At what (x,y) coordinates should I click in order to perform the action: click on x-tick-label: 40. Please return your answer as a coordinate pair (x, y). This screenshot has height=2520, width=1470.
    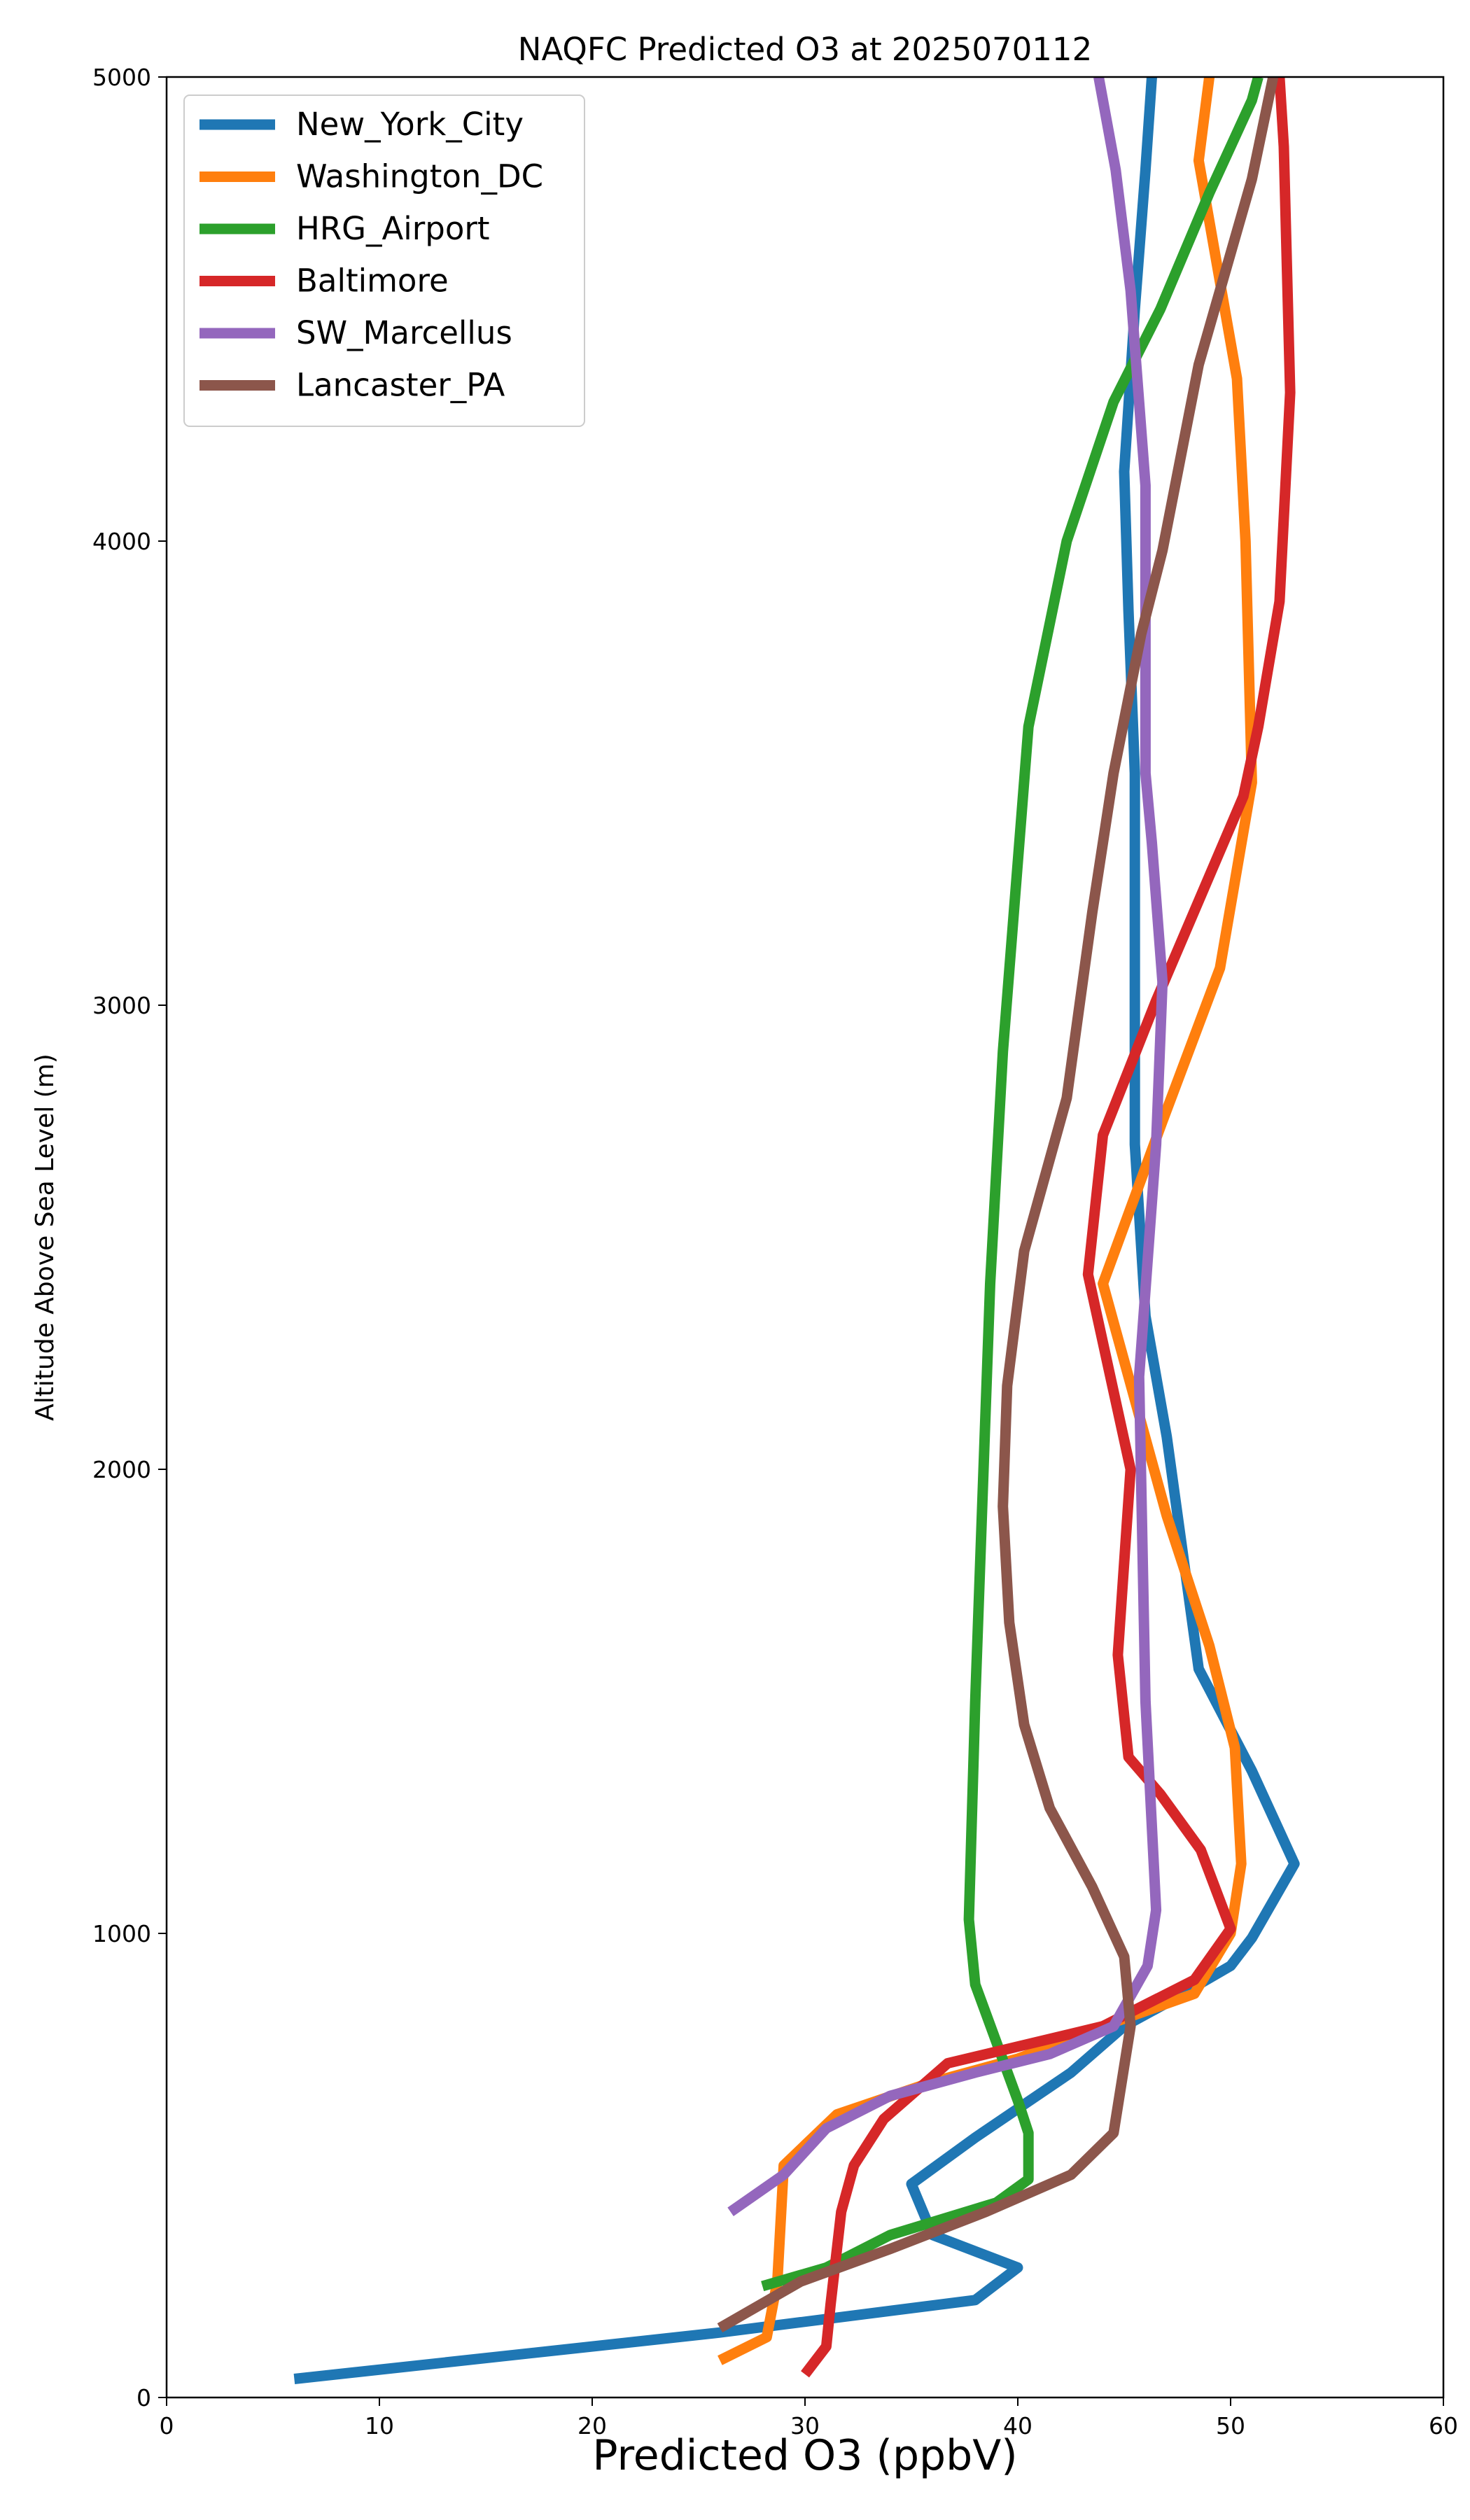
    Looking at the image, I should click on (1017, 2426).